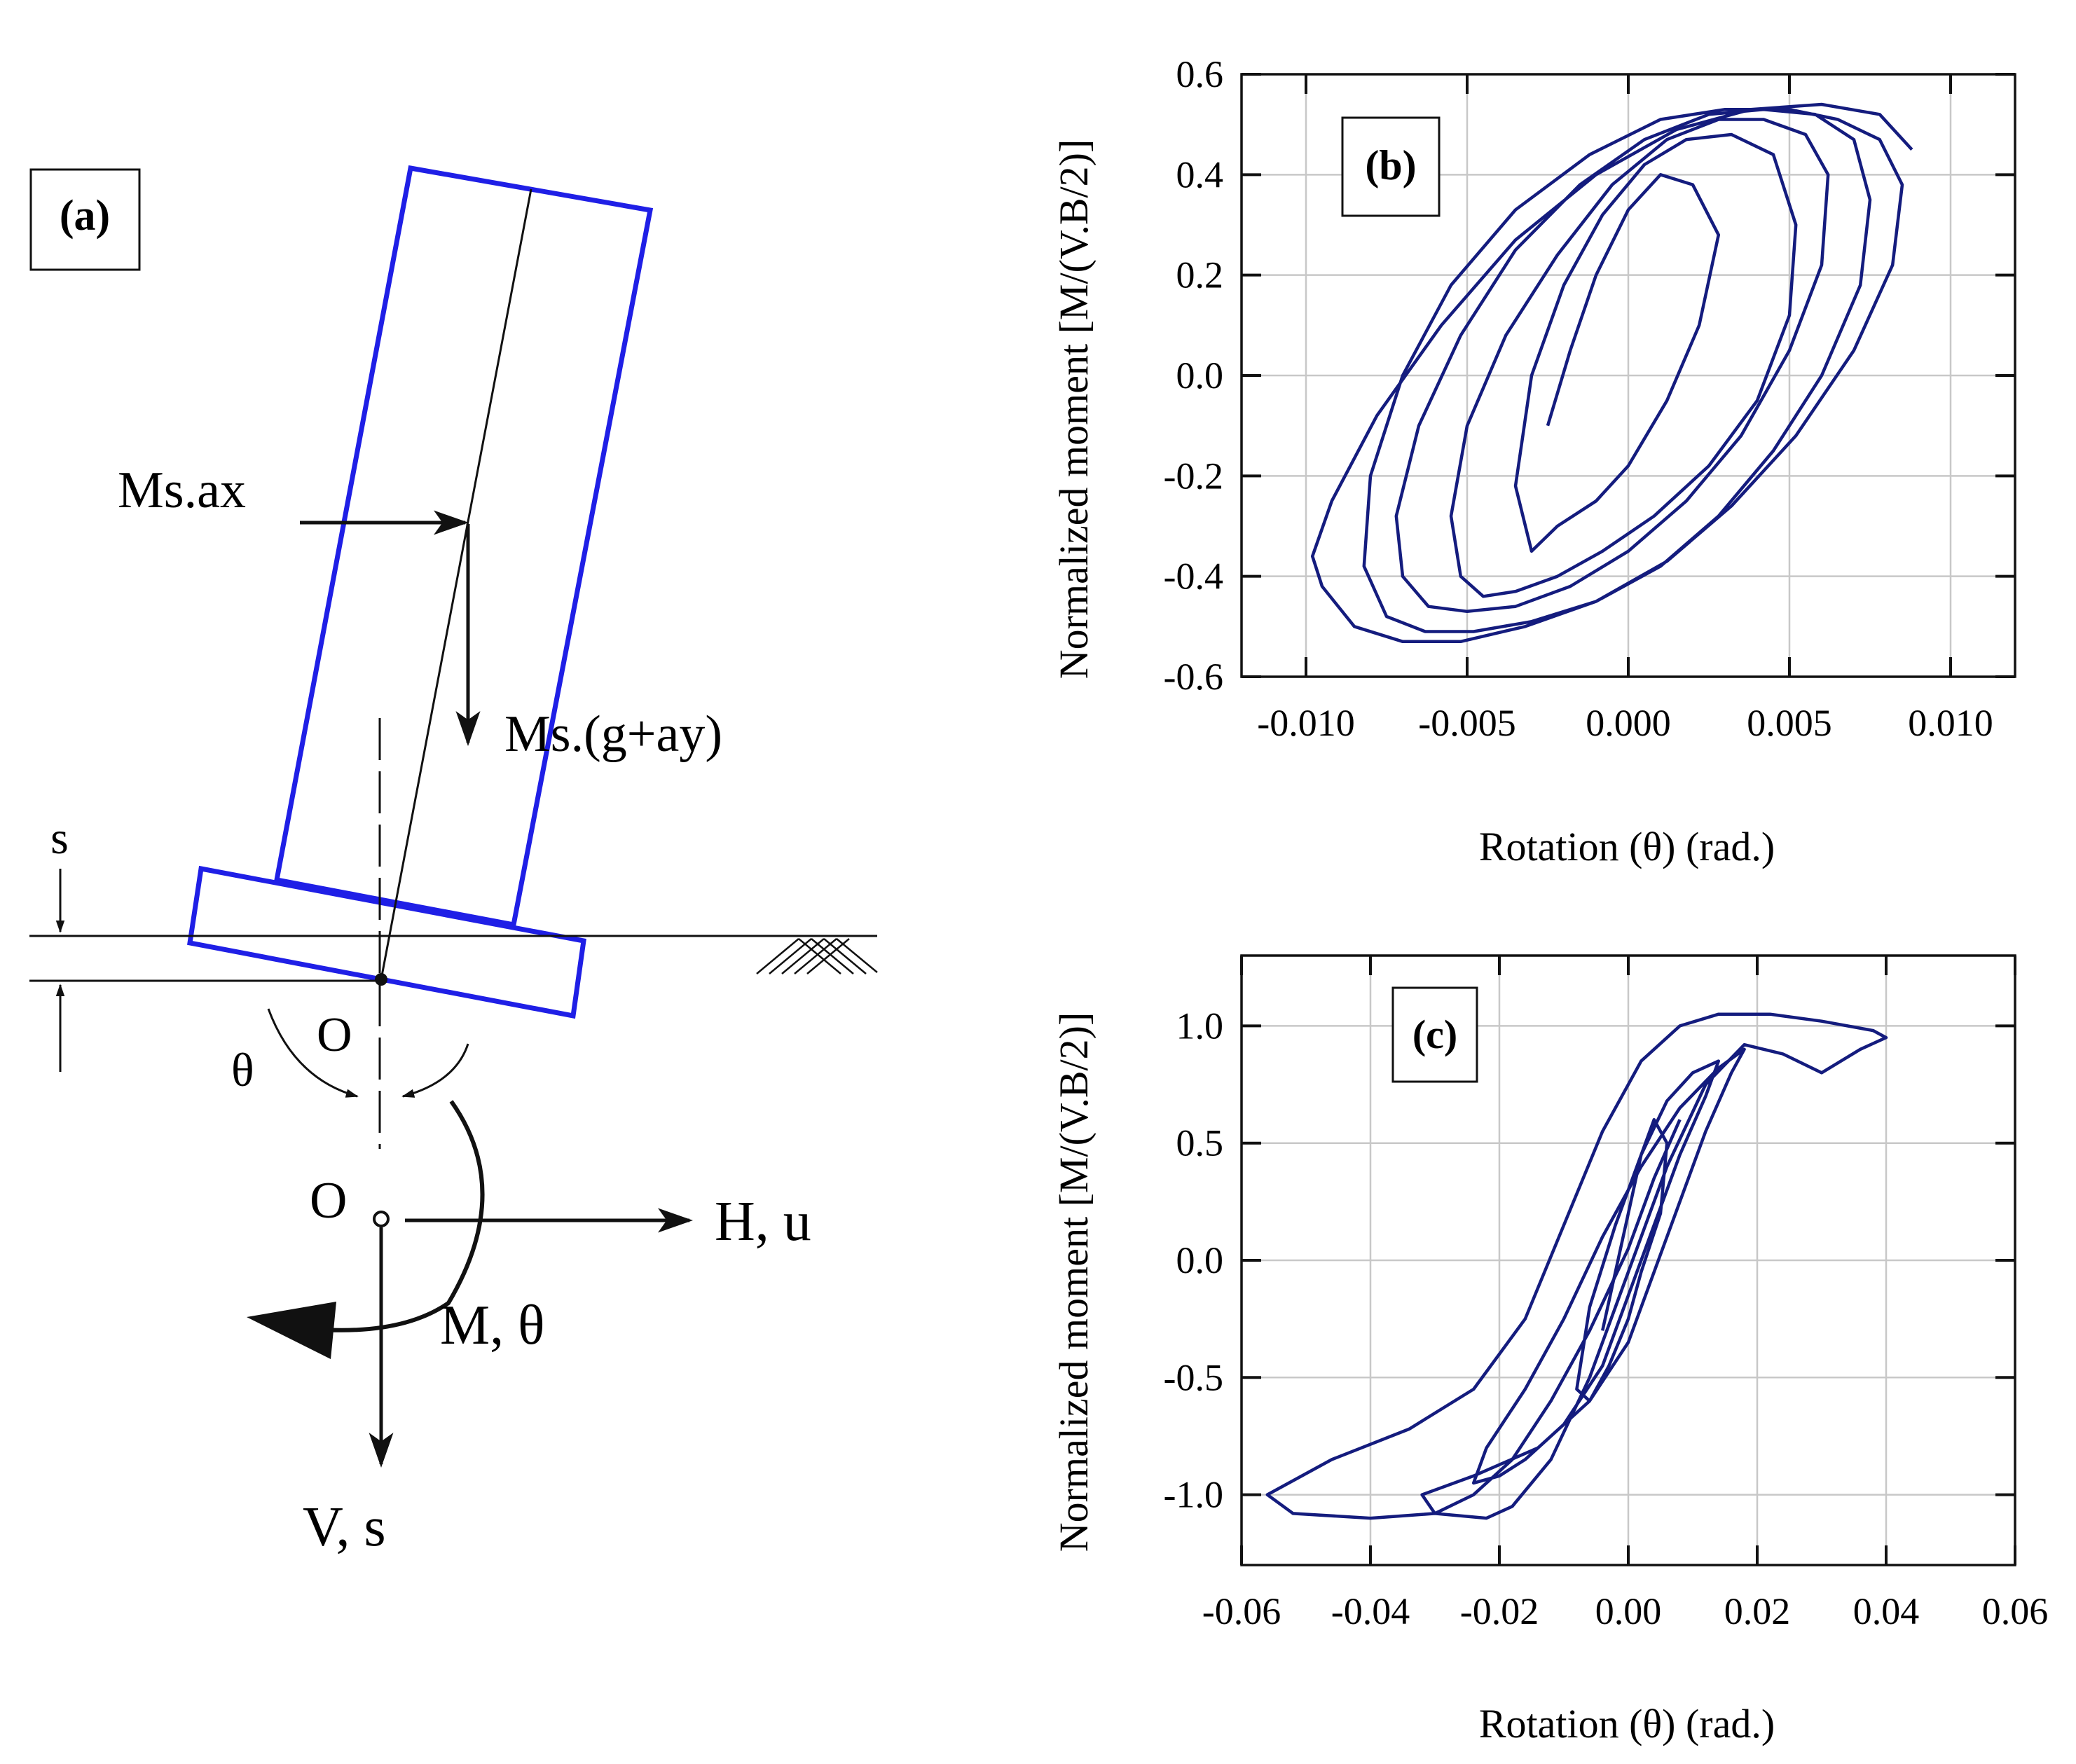 This screenshot has width=2076, height=1764. Describe the element at coordinates (182, 490) in the screenshot. I see `force-horizontal-label: Ms.ax` at that location.